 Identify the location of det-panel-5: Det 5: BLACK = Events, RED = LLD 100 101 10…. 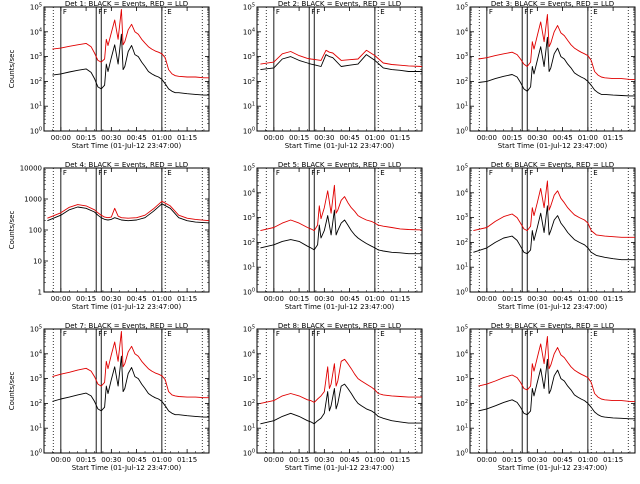
(333, 236).